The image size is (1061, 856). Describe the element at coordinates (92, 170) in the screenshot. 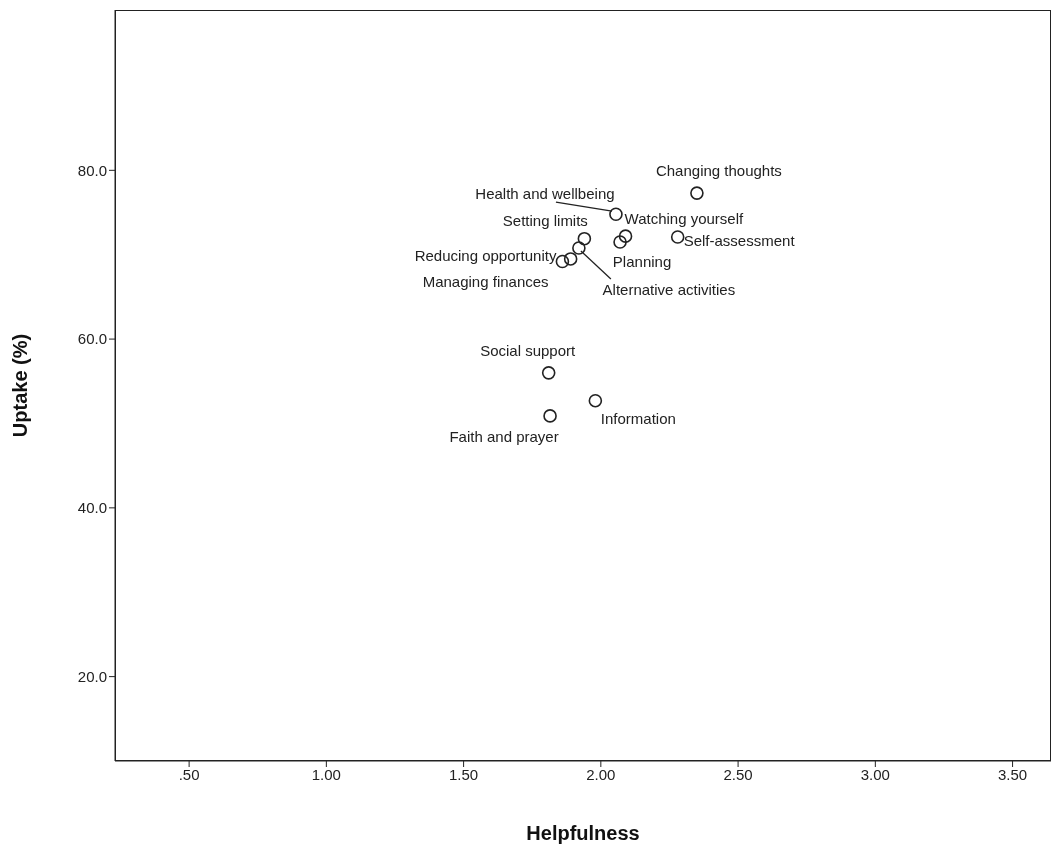

I see `y-tick-label: 80.0` at that location.